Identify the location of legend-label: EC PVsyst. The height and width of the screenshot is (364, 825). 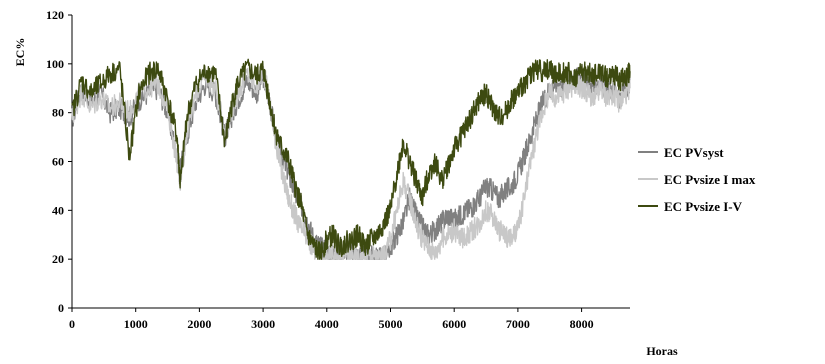
(694, 152).